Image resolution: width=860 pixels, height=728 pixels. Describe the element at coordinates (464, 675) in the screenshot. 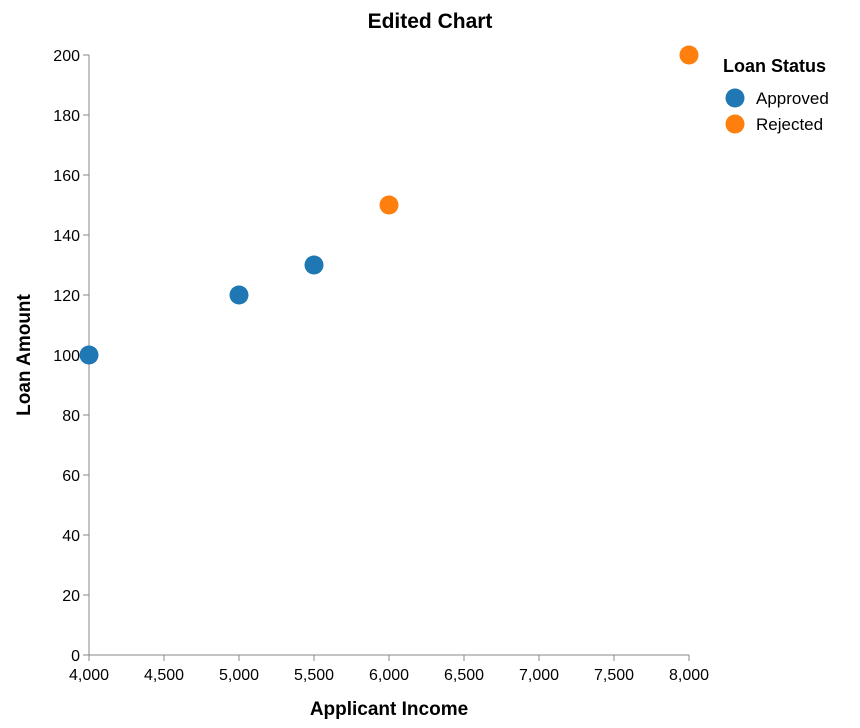

I see `x-tick-label: 6,500` at that location.